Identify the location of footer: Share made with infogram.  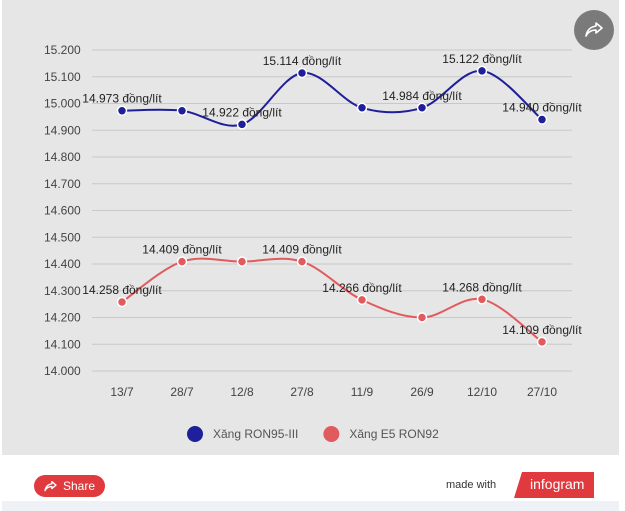
(310, 483).